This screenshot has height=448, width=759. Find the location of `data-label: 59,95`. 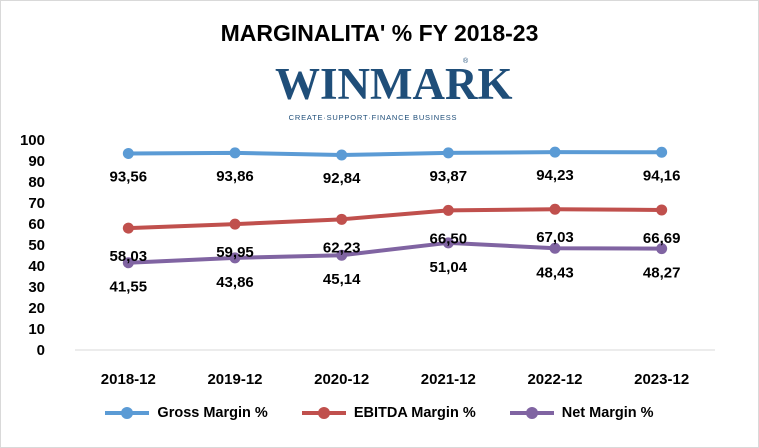

data-label: 59,95 is located at coordinates (235, 252).